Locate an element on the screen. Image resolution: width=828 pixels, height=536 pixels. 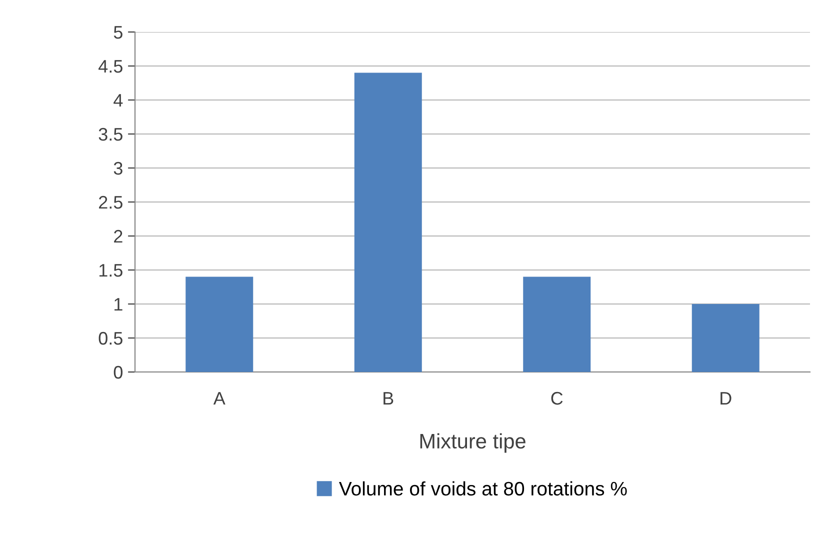
y-tick-label: 0.5 is located at coordinates (110, 338).